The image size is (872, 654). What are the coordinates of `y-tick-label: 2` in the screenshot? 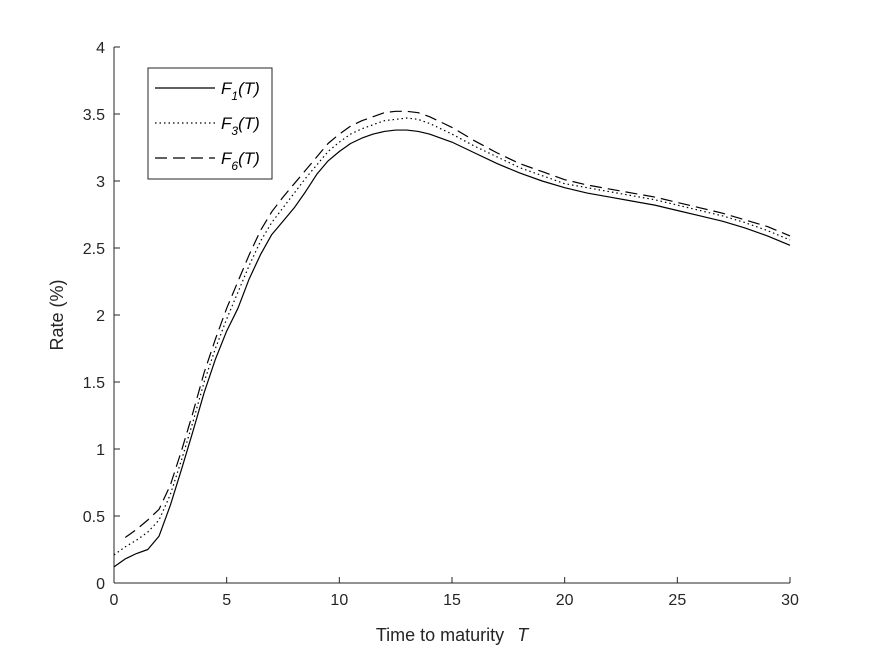 It's located at (100, 316).